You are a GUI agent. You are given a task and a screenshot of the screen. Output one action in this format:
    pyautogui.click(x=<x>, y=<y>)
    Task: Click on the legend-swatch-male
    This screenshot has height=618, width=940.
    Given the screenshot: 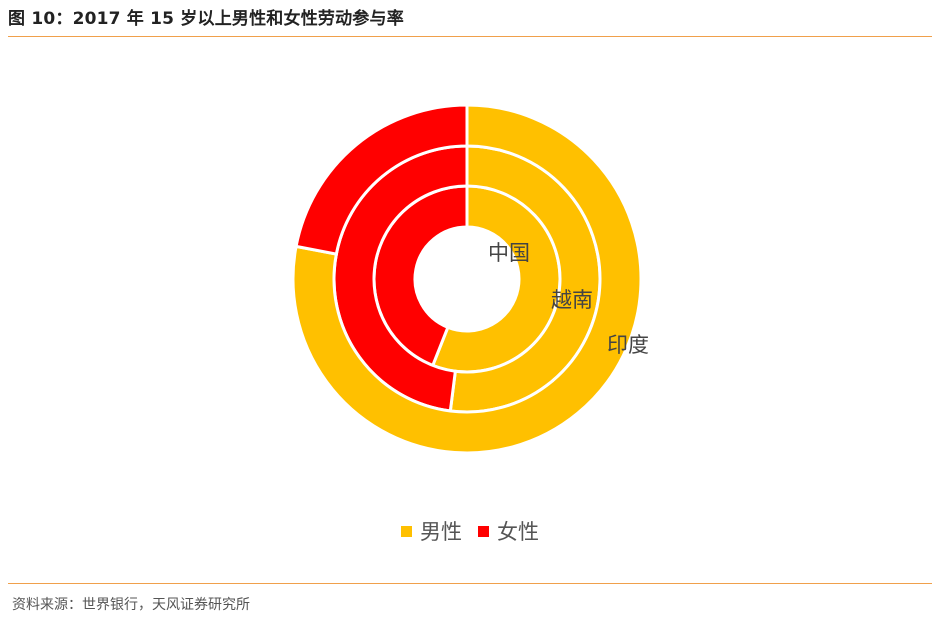 What is the action you would take?
    pyautogui.click(x=406, y=531)
    